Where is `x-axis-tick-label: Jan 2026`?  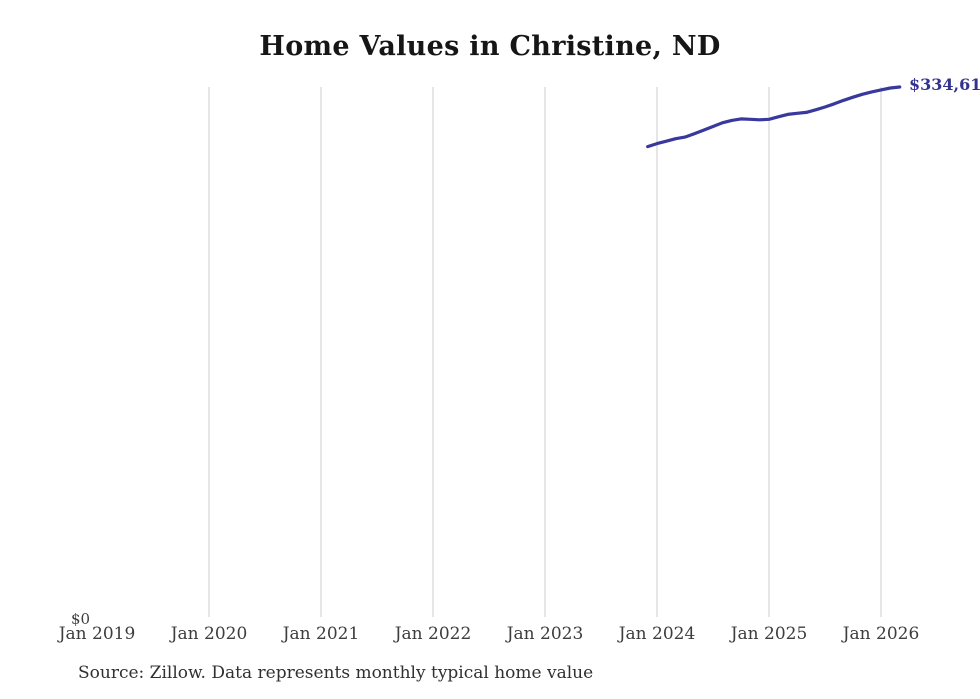
x-axis-tick-label: Jan 2026 is located at coordinates (881, 634).